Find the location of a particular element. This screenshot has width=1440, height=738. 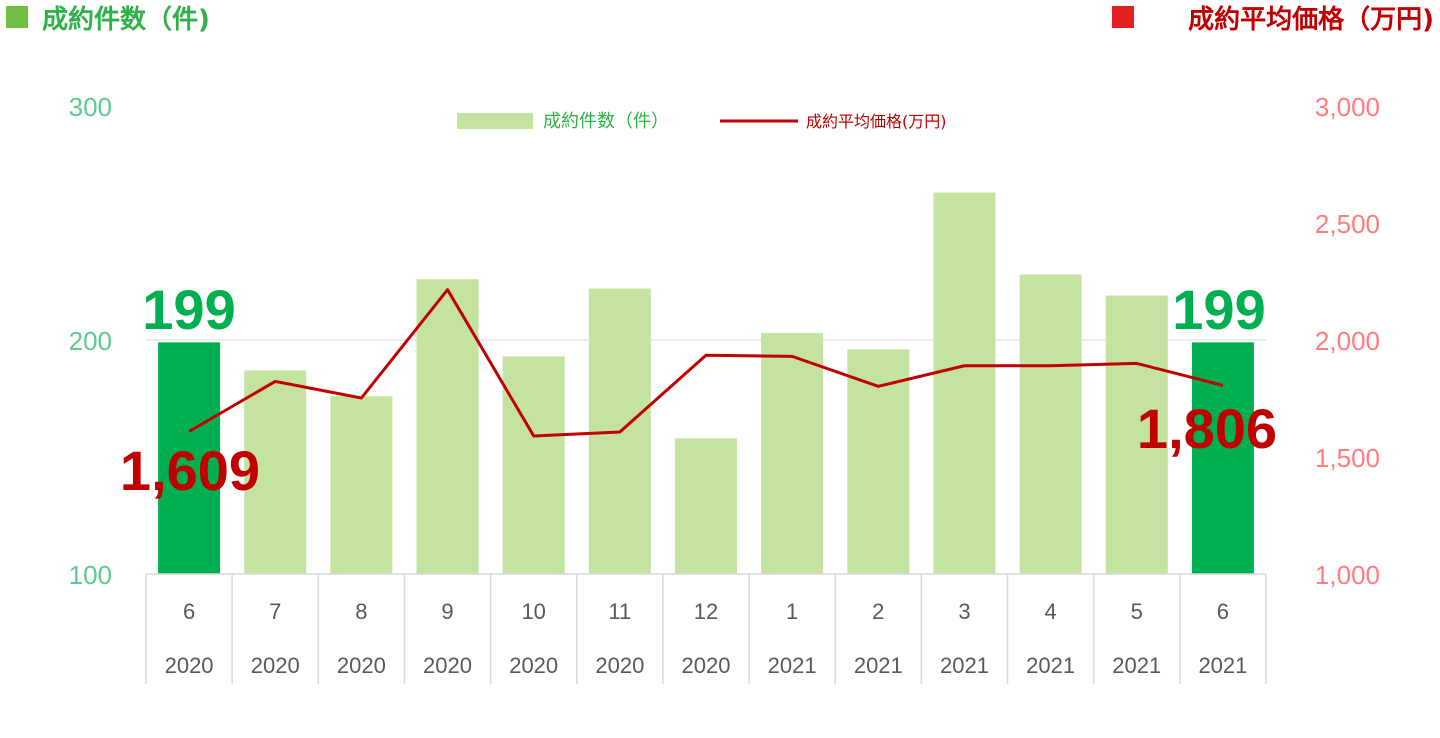

right-tick-label: 2,500 is located at coordinates (1347, 224).